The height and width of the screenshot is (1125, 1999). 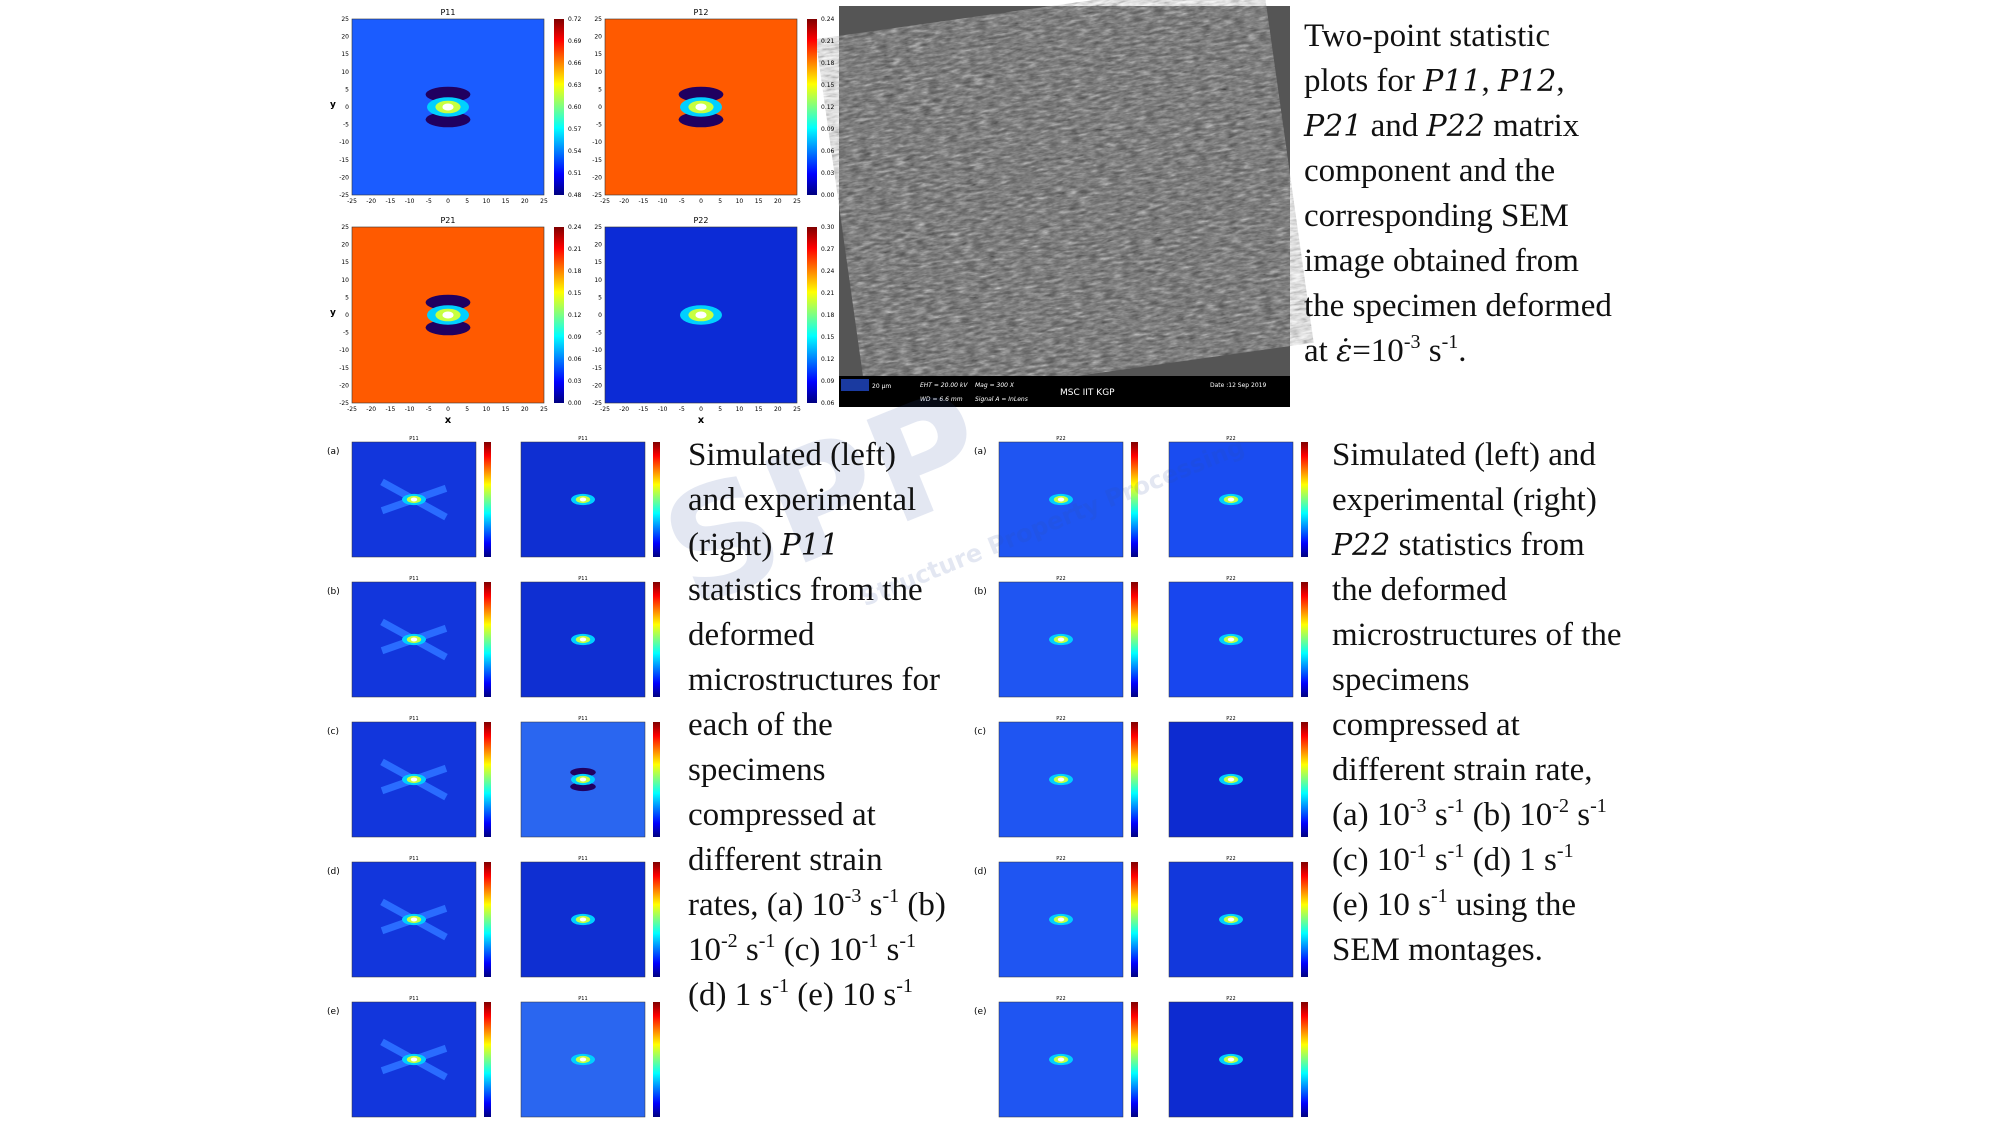 I want to click on caption-line: the deformed, so click(x=1477, y=590).